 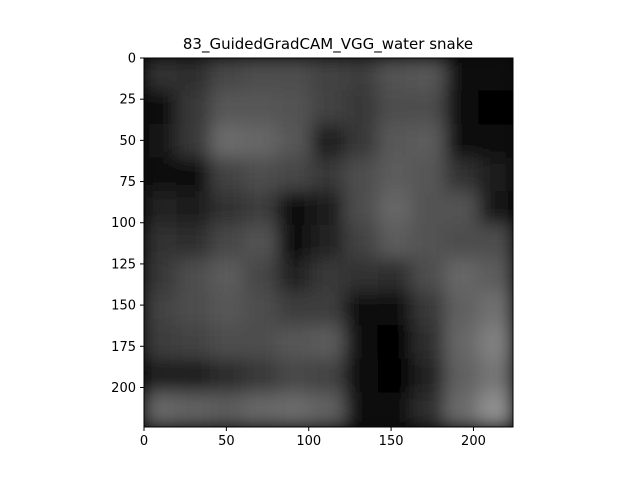 What do you see at coordinates (144, 441) in the screenshot?
I see `x-tick-label: 0` at bounding box center [144, 441].